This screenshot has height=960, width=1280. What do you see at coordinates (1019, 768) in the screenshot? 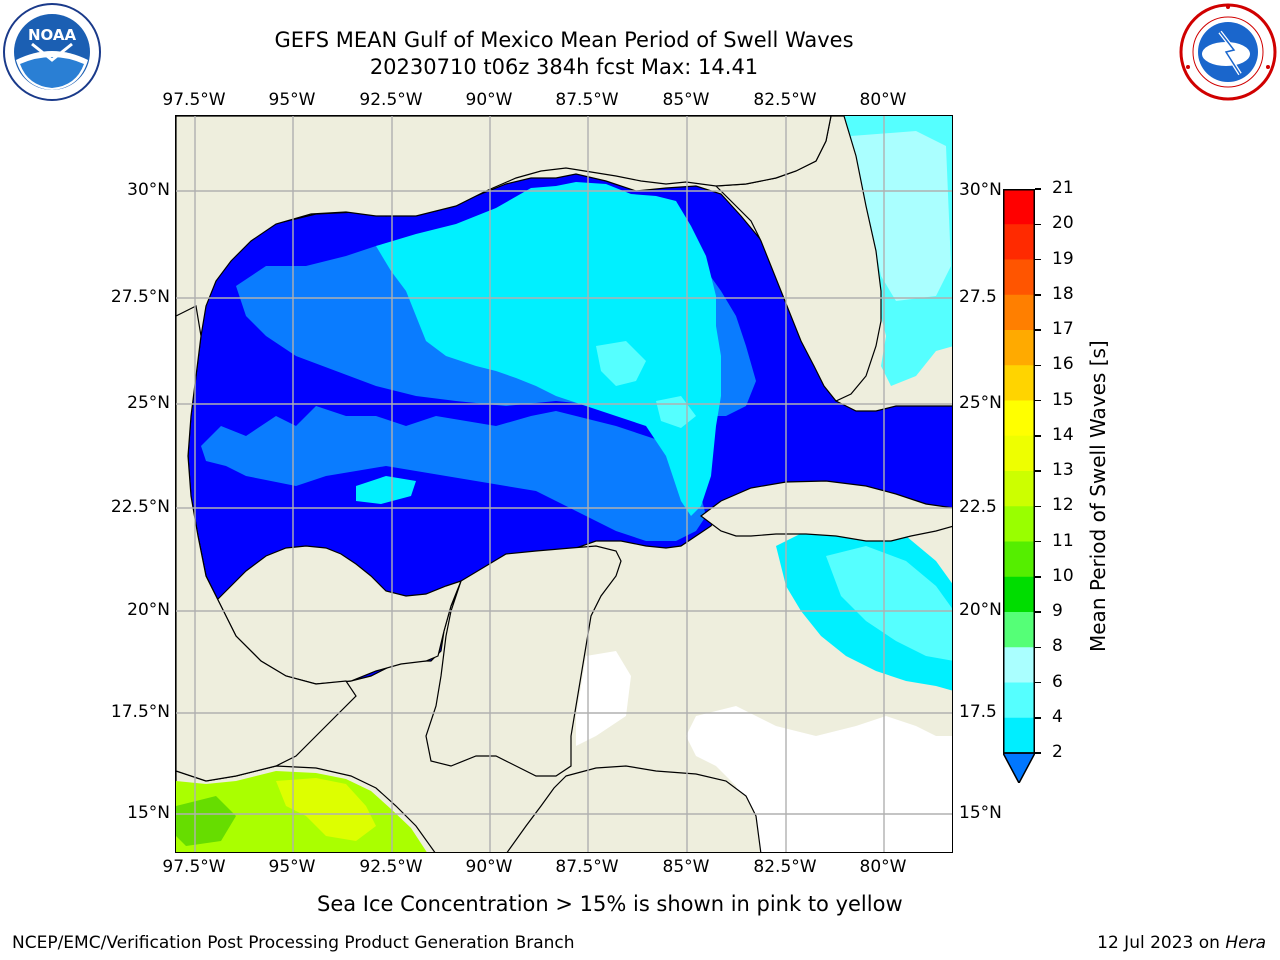
I see `colorbar-extend-arrow` at bounding box center [1019, 768].